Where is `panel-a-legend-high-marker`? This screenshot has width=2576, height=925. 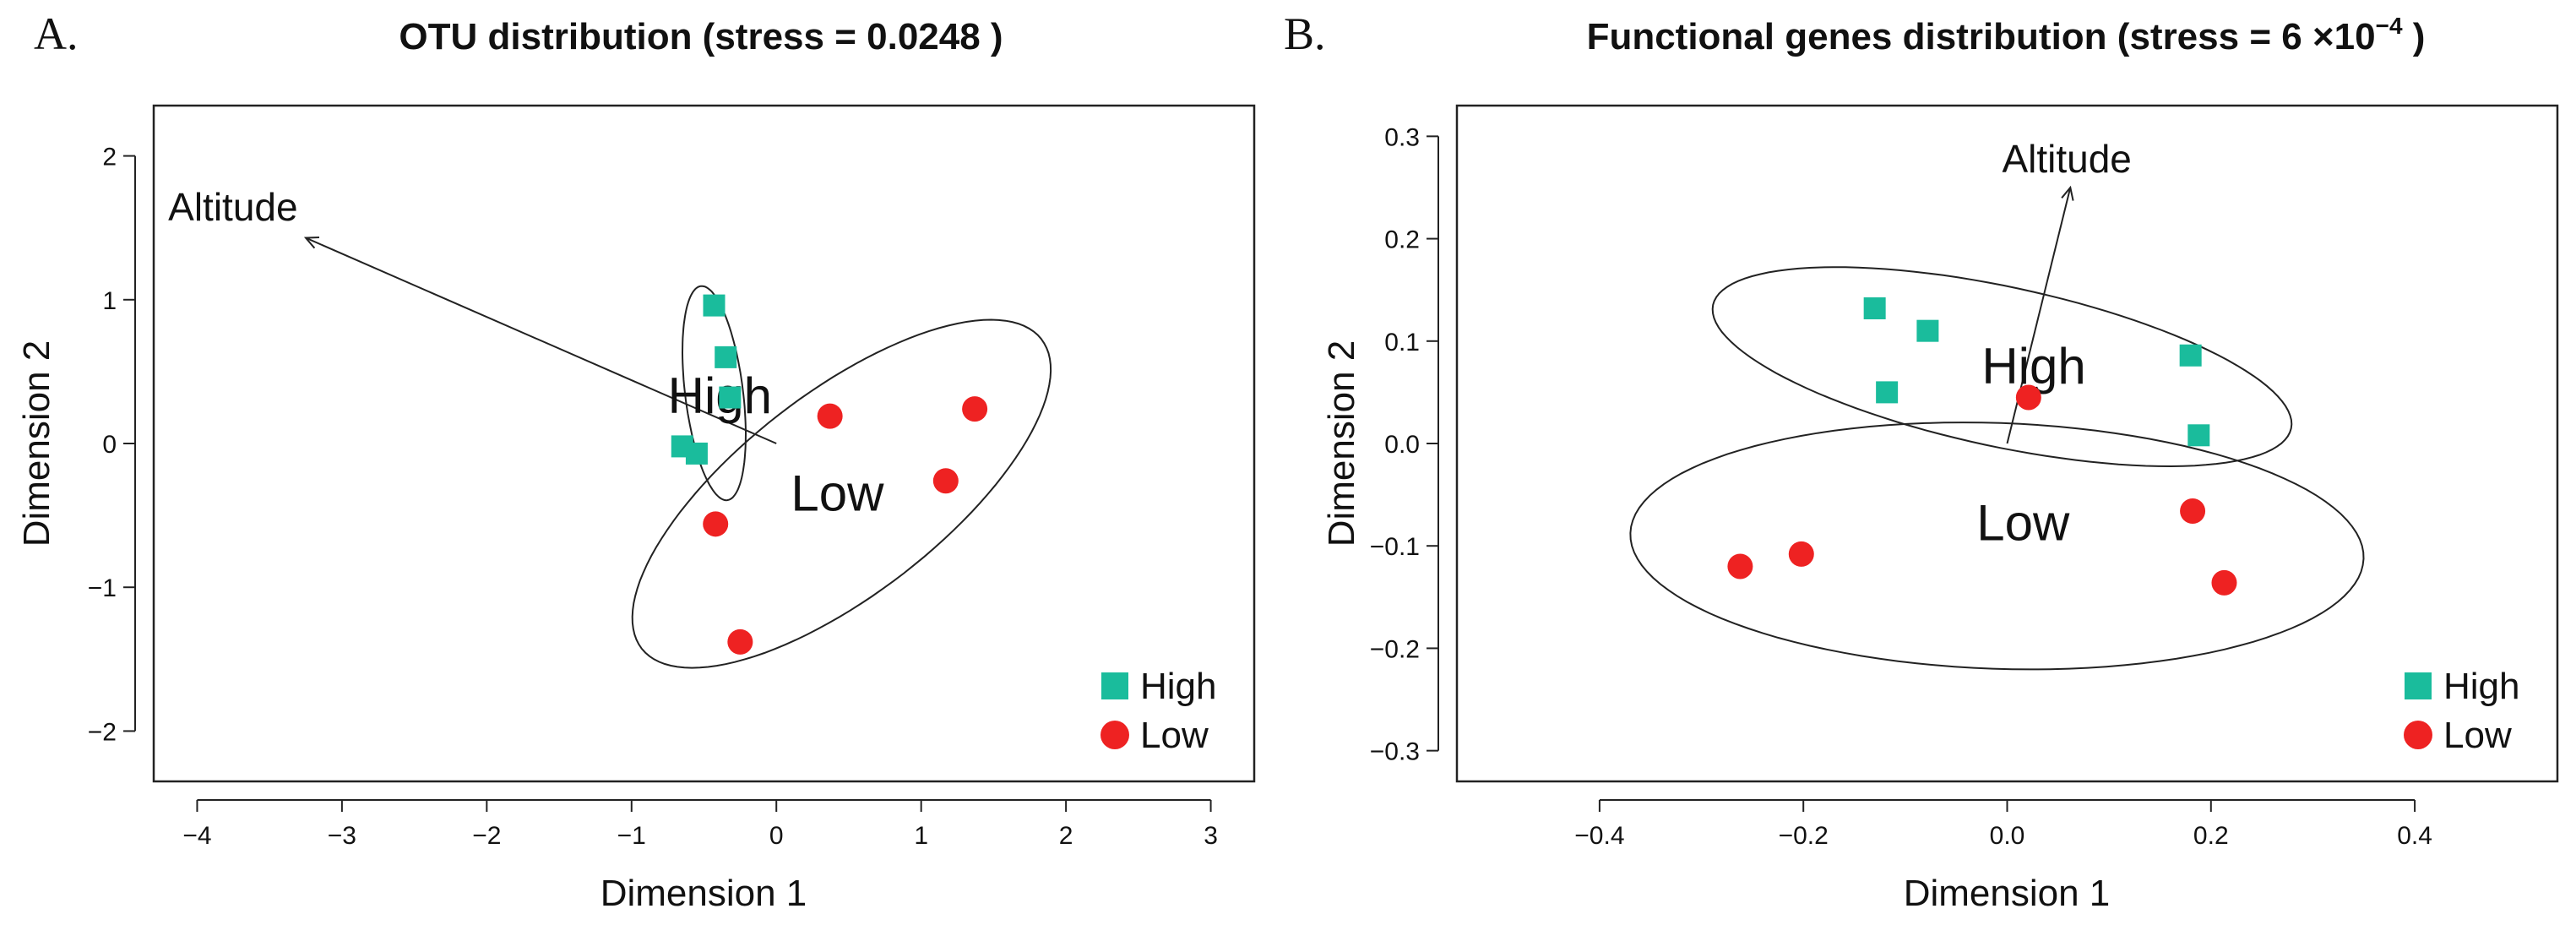
panel-a-legend-high-marker is located at coordinates (1114, 685).